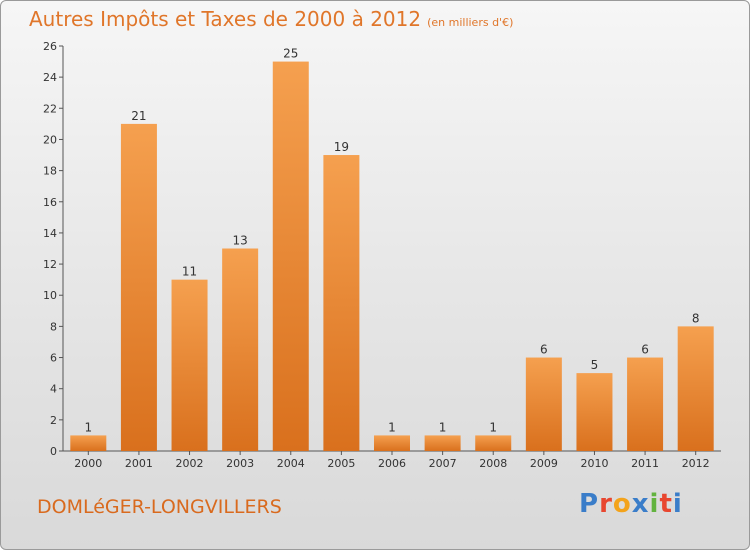 The image size is (750, 550). I want to click on y-tick-label: 6, so click(53, 358).